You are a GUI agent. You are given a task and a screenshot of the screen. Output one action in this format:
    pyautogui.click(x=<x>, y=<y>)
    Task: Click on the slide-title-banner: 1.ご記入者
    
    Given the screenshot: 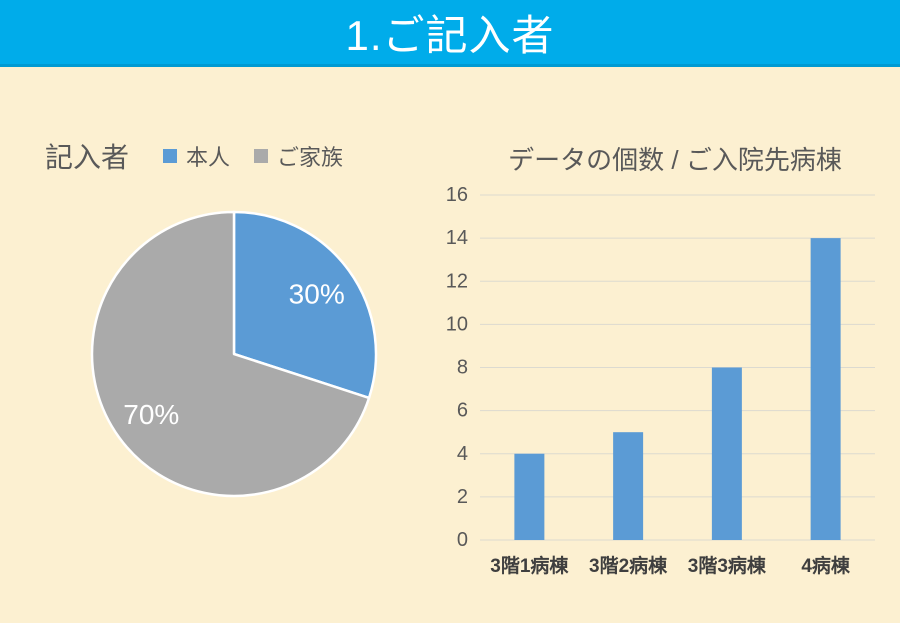 What is the action you would take?
    pyautogui.click(x=450, y=33)
    